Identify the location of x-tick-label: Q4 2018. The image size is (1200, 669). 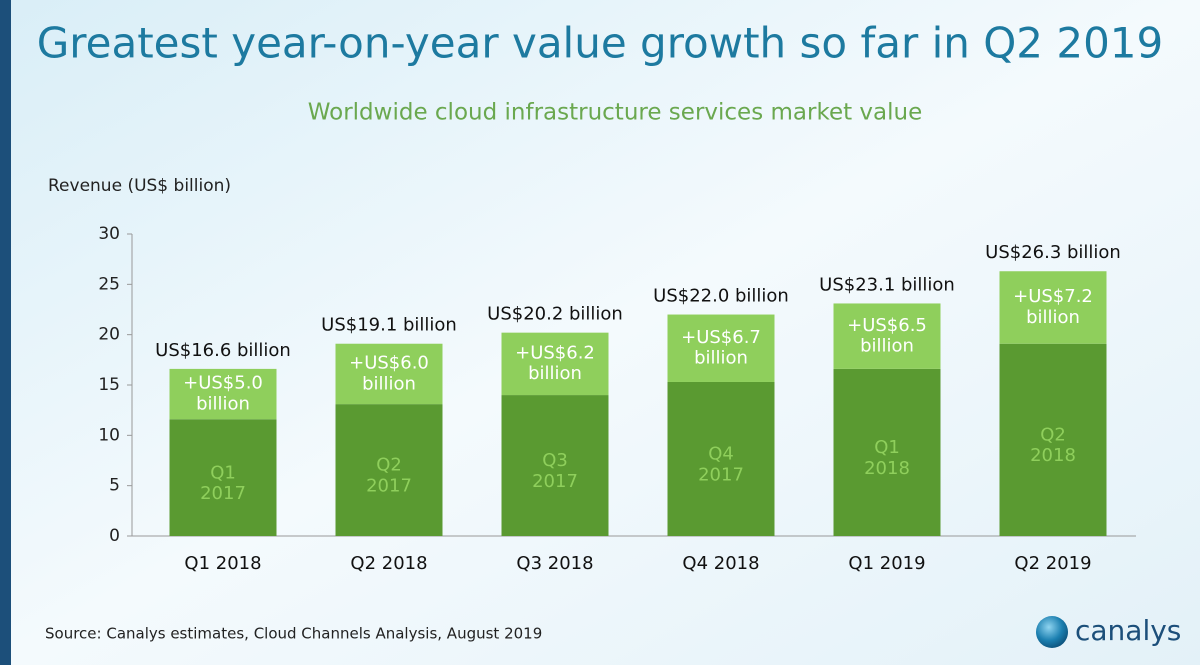
(720, 563).